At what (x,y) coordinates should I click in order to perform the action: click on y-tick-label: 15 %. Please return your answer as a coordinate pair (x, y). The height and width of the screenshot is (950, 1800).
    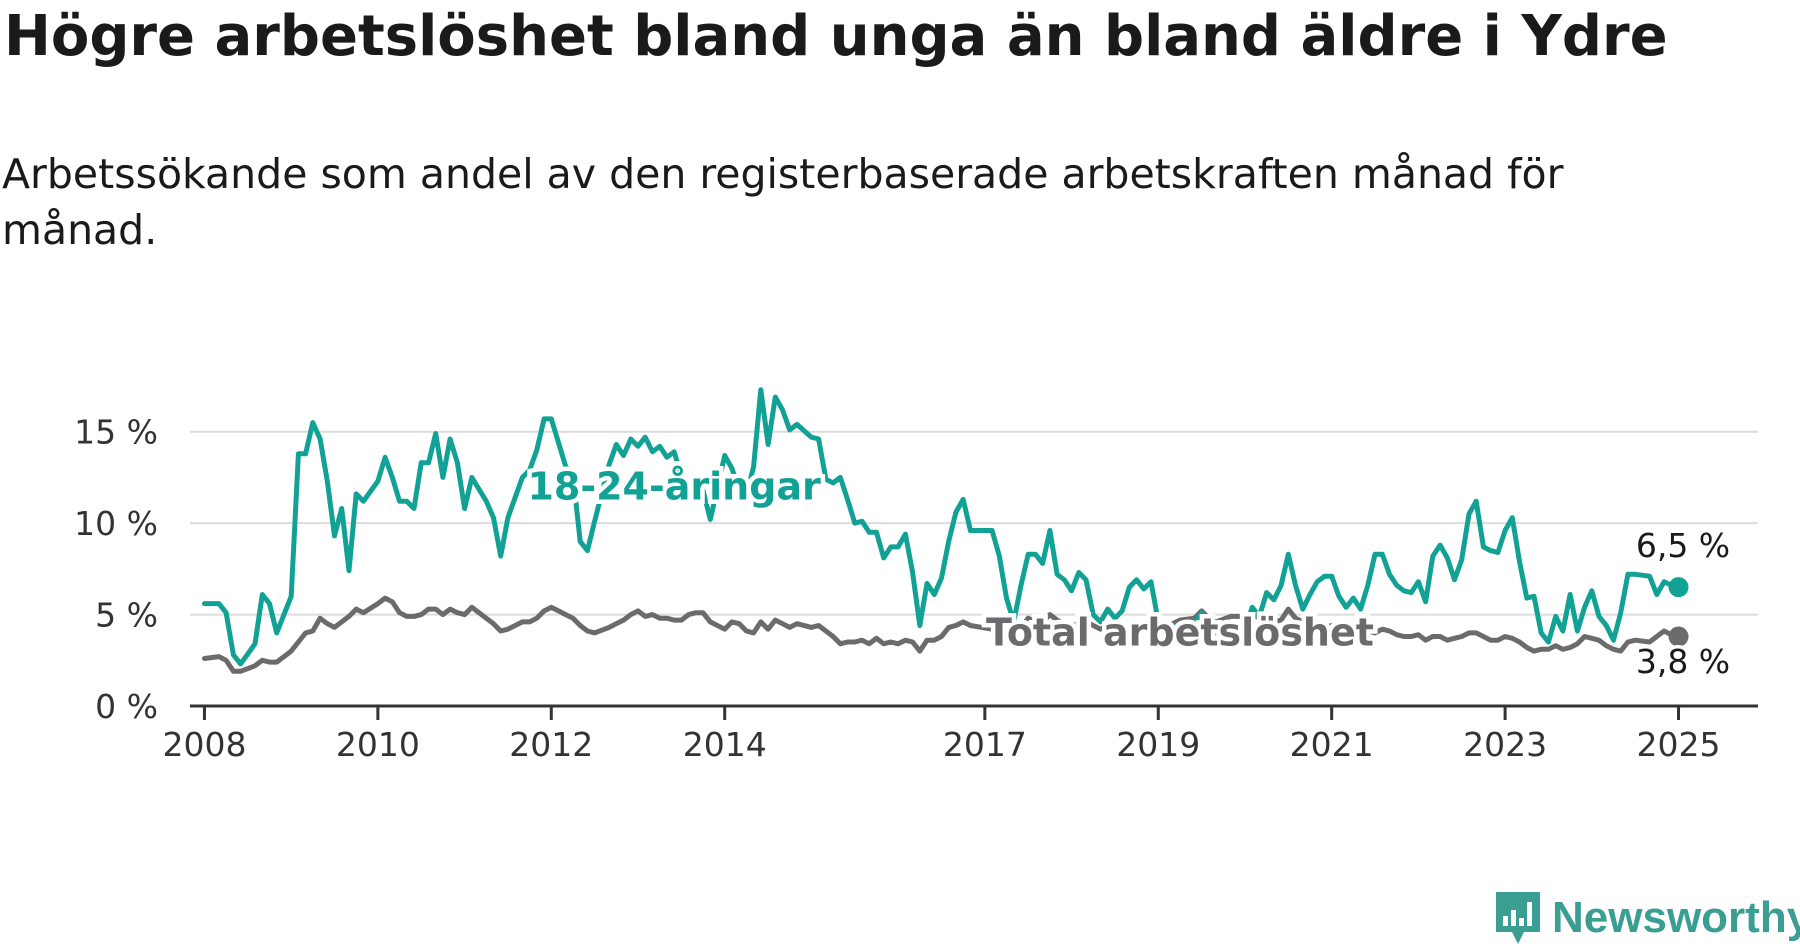
    Looking at the image, I should click on (116, 432).